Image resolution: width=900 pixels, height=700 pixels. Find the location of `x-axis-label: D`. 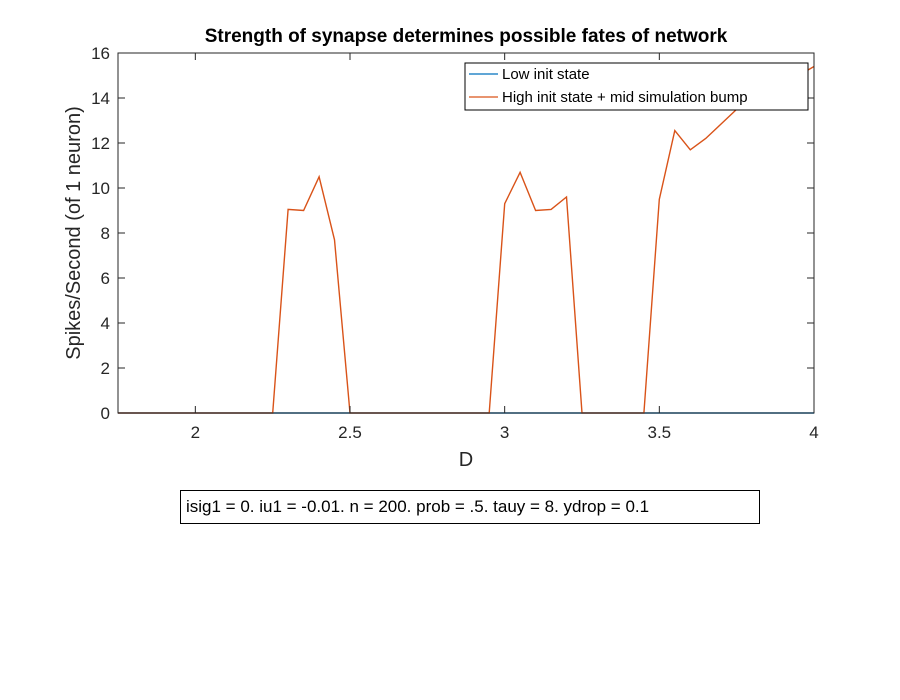

x-axis-label: D is located at coordinates (466, 460).